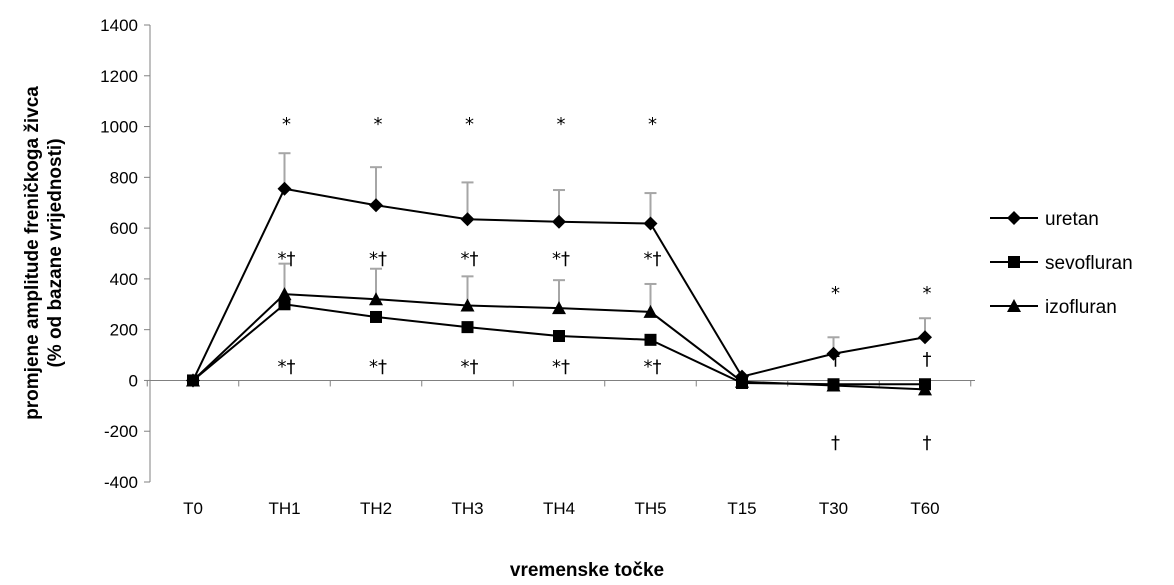 The width and height of the screenshot is (1174, 585). I want to click on x-tick-label: TH1, so click(284, 508).